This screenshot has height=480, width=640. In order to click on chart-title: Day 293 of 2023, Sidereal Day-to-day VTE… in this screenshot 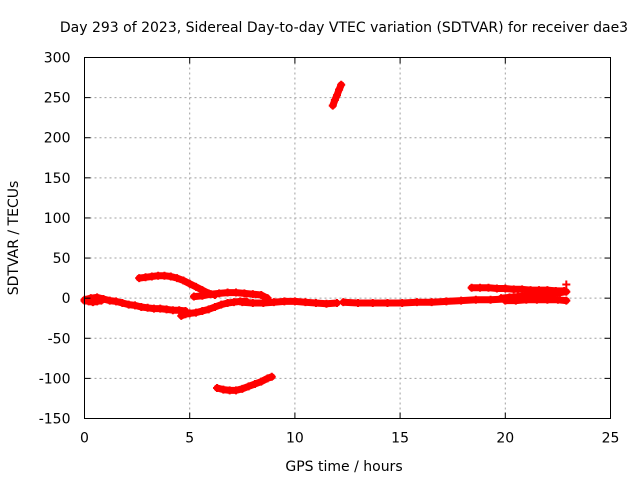, I will do `click(344, 28)`.